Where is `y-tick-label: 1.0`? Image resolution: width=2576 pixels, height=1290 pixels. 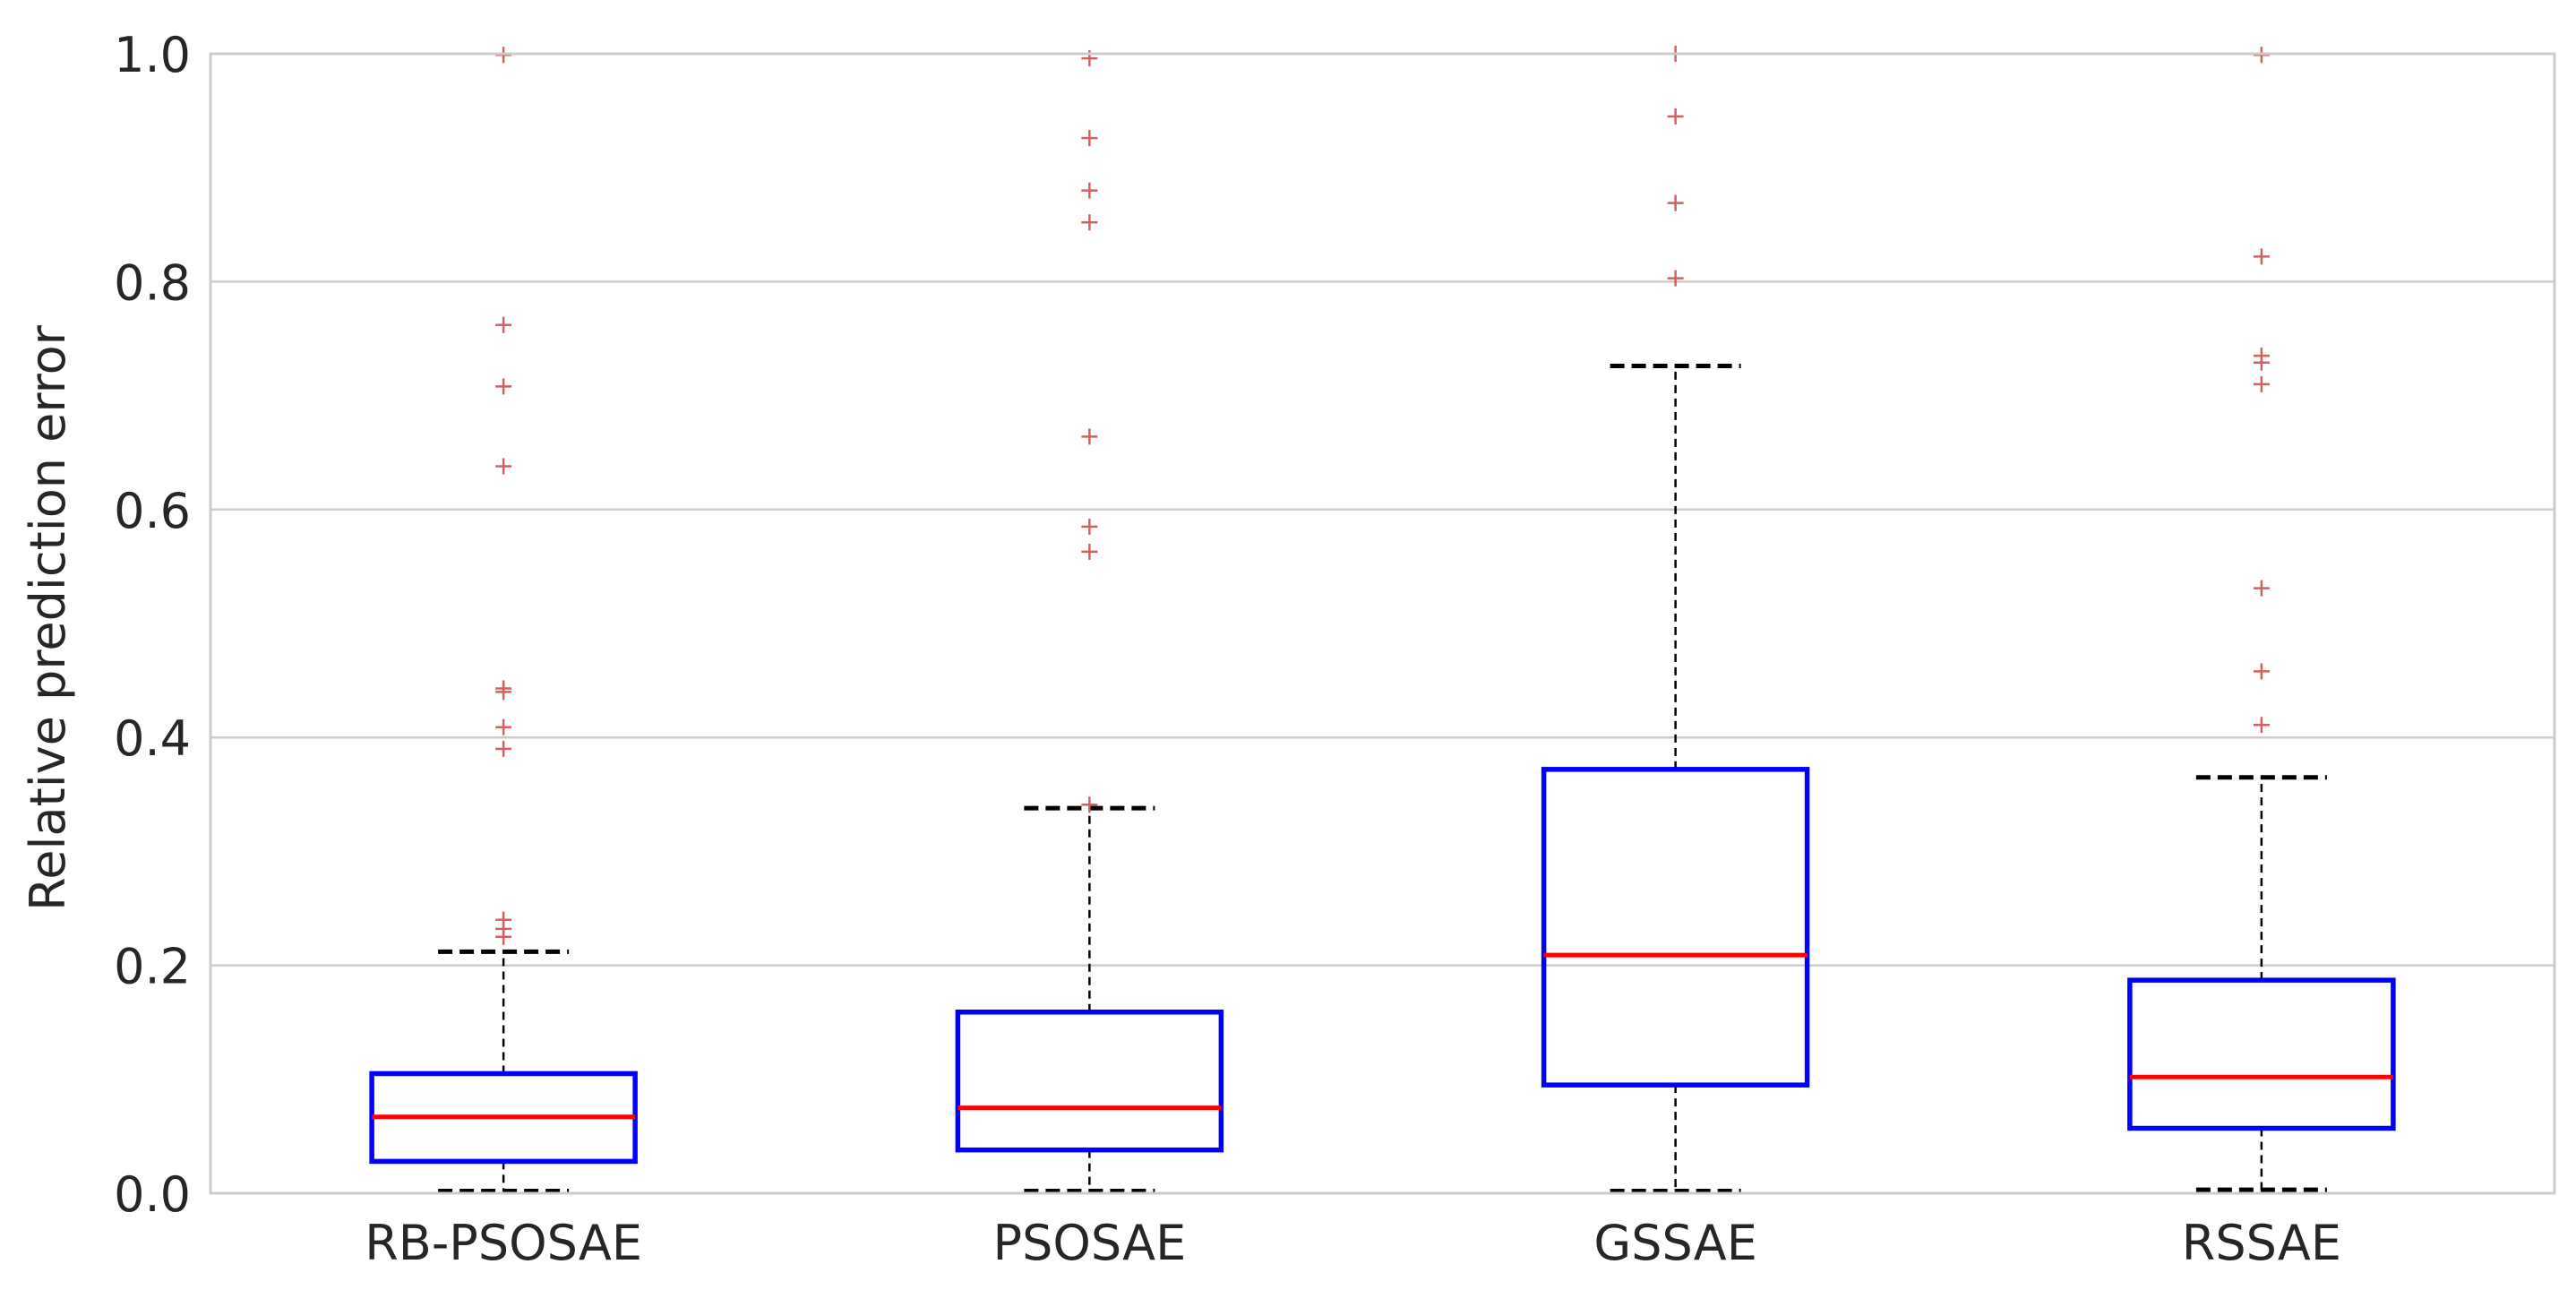 y-tick-label: 1.0 is located at coordinates (152, 55).